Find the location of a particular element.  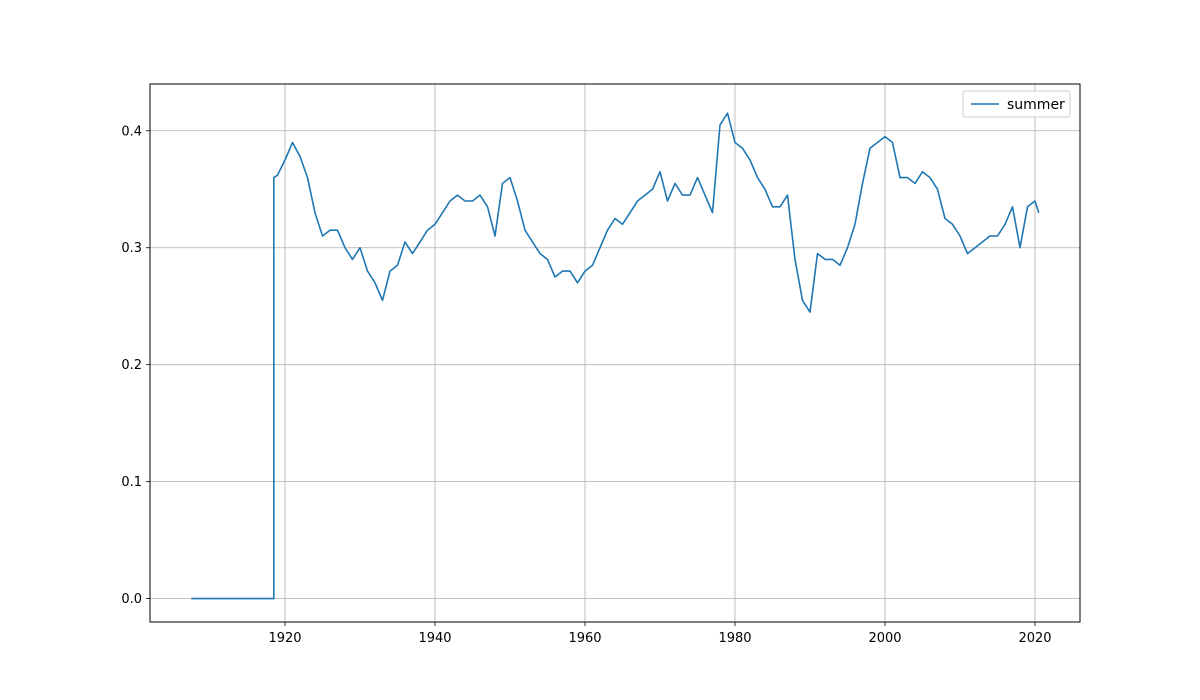

y-tick-label: 0.4 is located at coordinates (131, 131).